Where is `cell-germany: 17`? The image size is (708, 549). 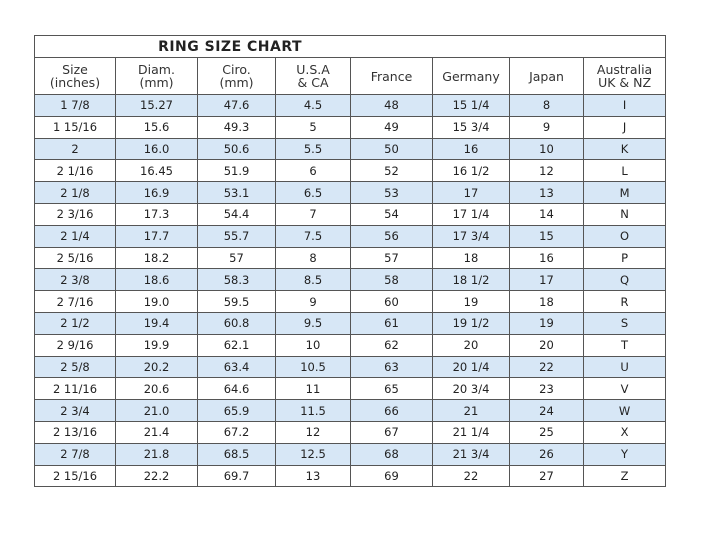
cell-germany: 17 is located at coordinates (471, 192).